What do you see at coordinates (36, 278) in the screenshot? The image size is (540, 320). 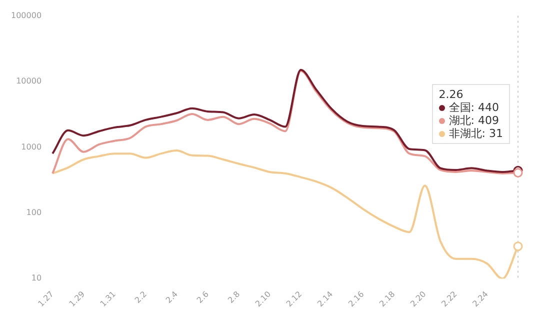 I see `y-tick-label: 10` at bounding box center [36, 278].